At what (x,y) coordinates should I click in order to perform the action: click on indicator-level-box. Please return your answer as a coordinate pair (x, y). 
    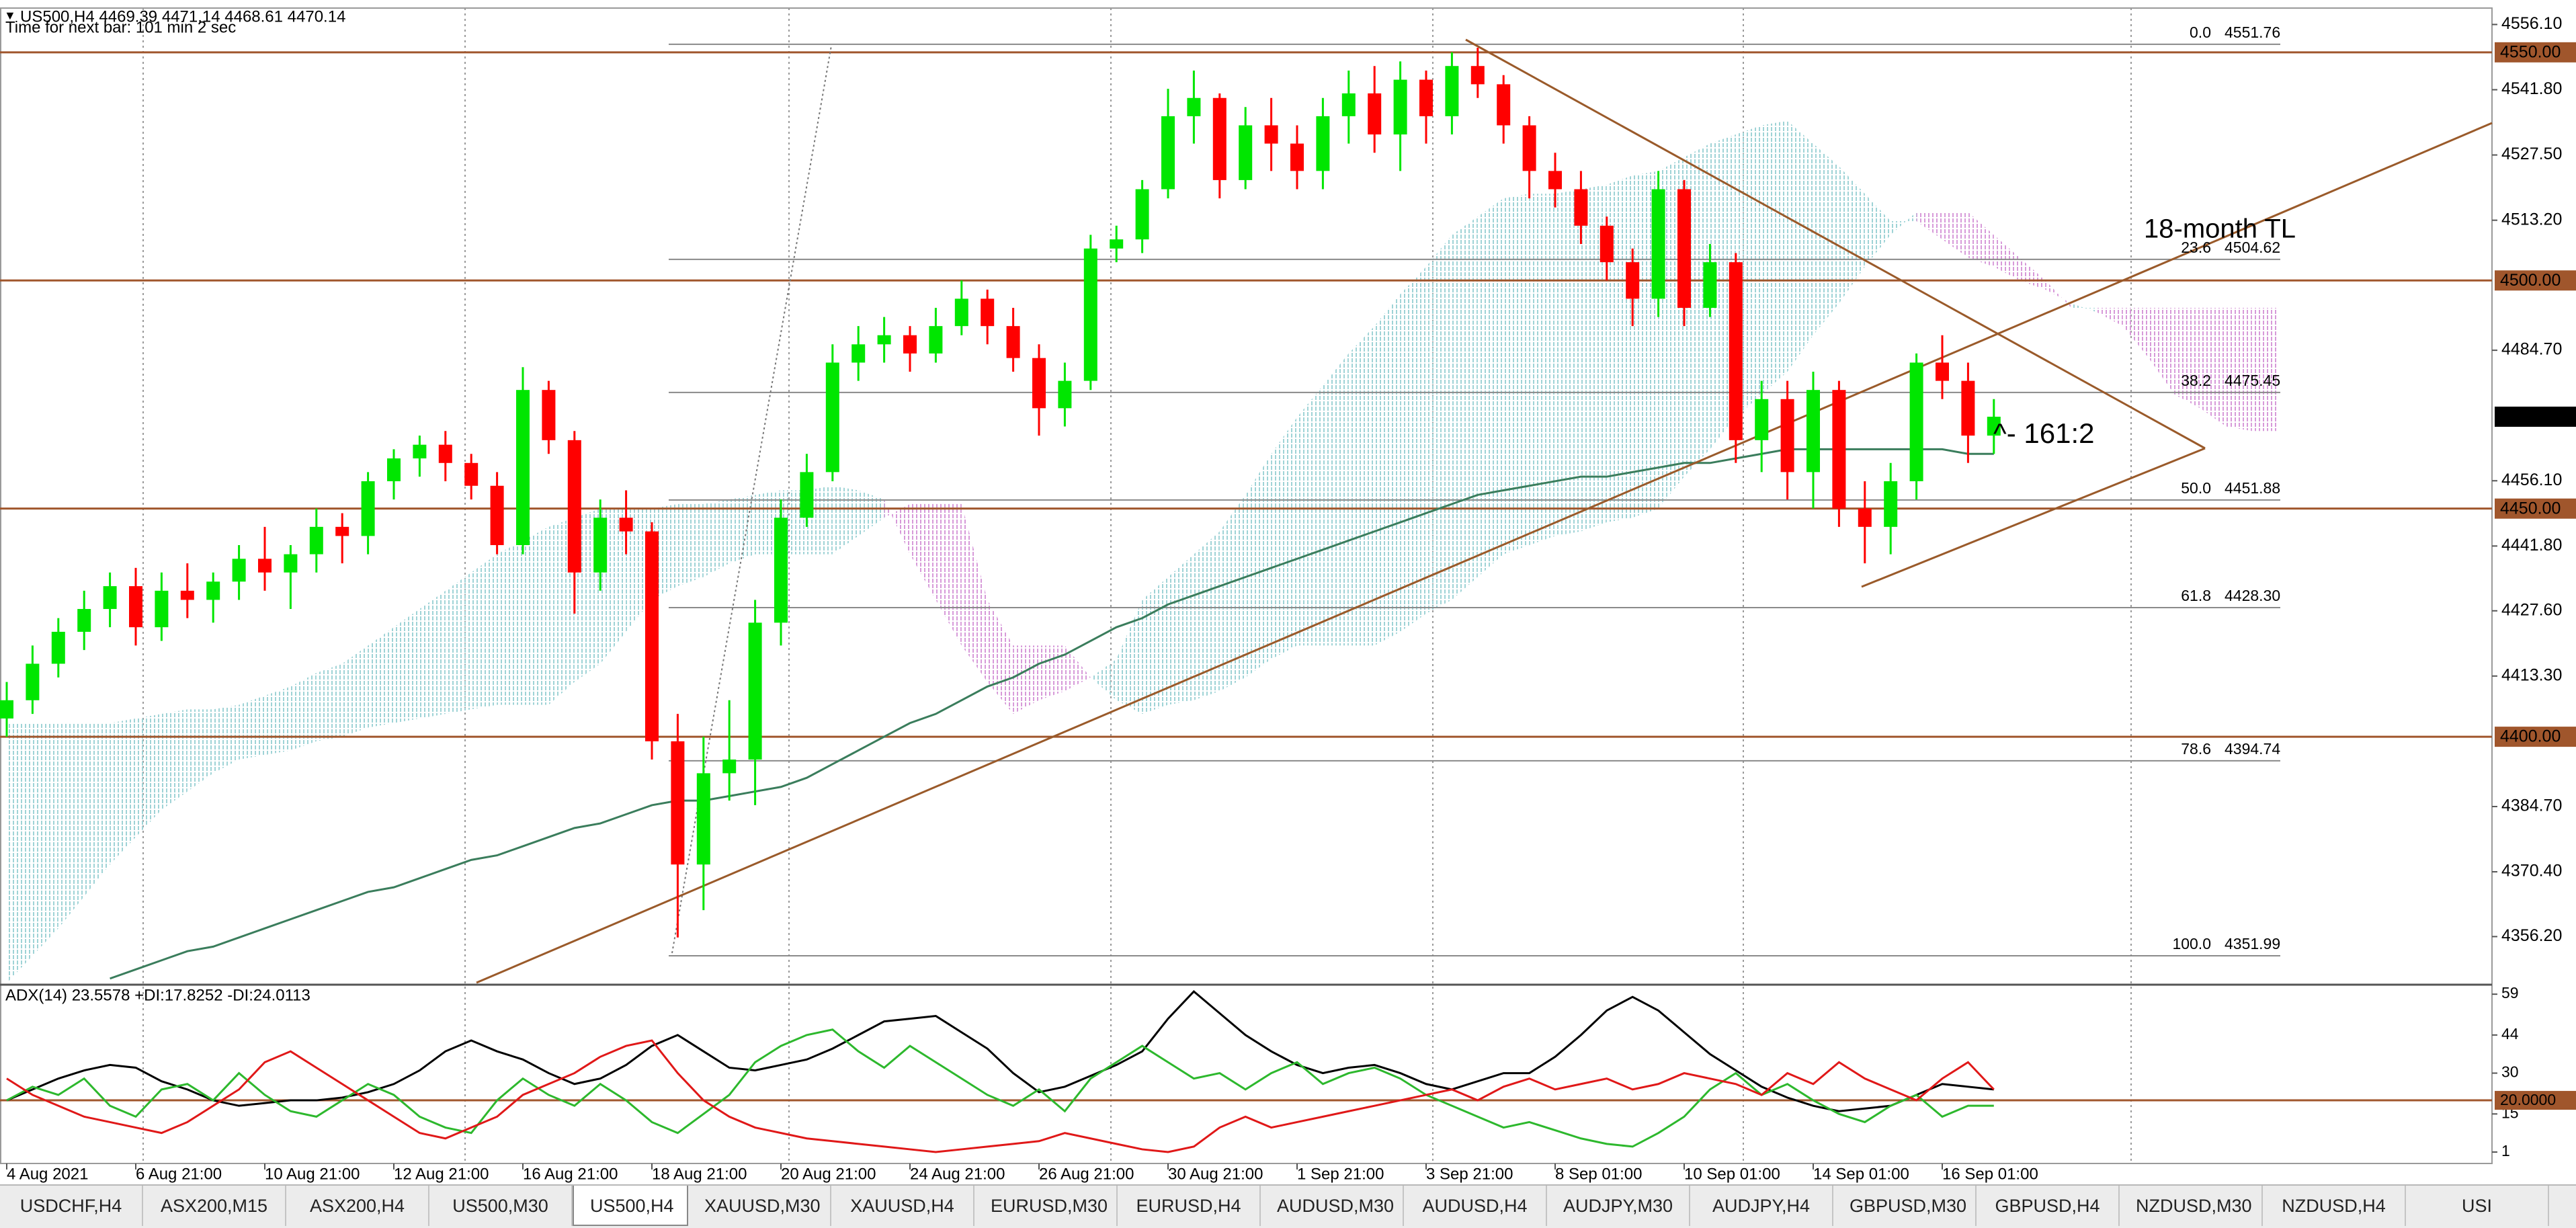
    Looking at the image, I should click on (2535, 1100).